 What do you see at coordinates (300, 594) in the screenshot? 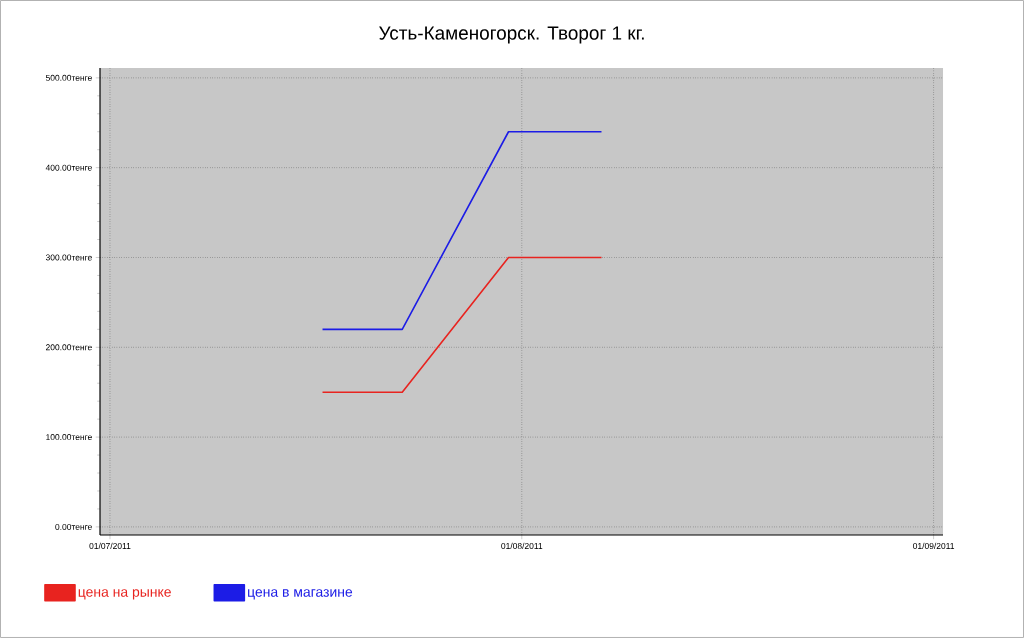
I see `legend-label: цена в магазине` at bounding box center [300, 594].